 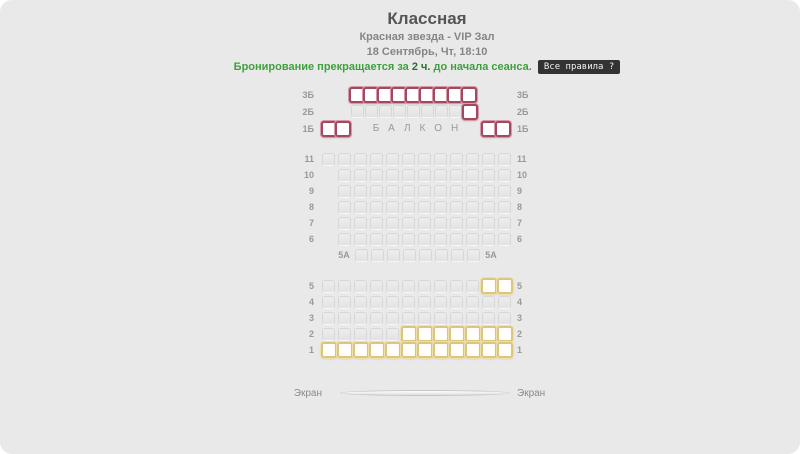 I want to click on sec-5a: 5А 5А, so click(x=422, y=255).